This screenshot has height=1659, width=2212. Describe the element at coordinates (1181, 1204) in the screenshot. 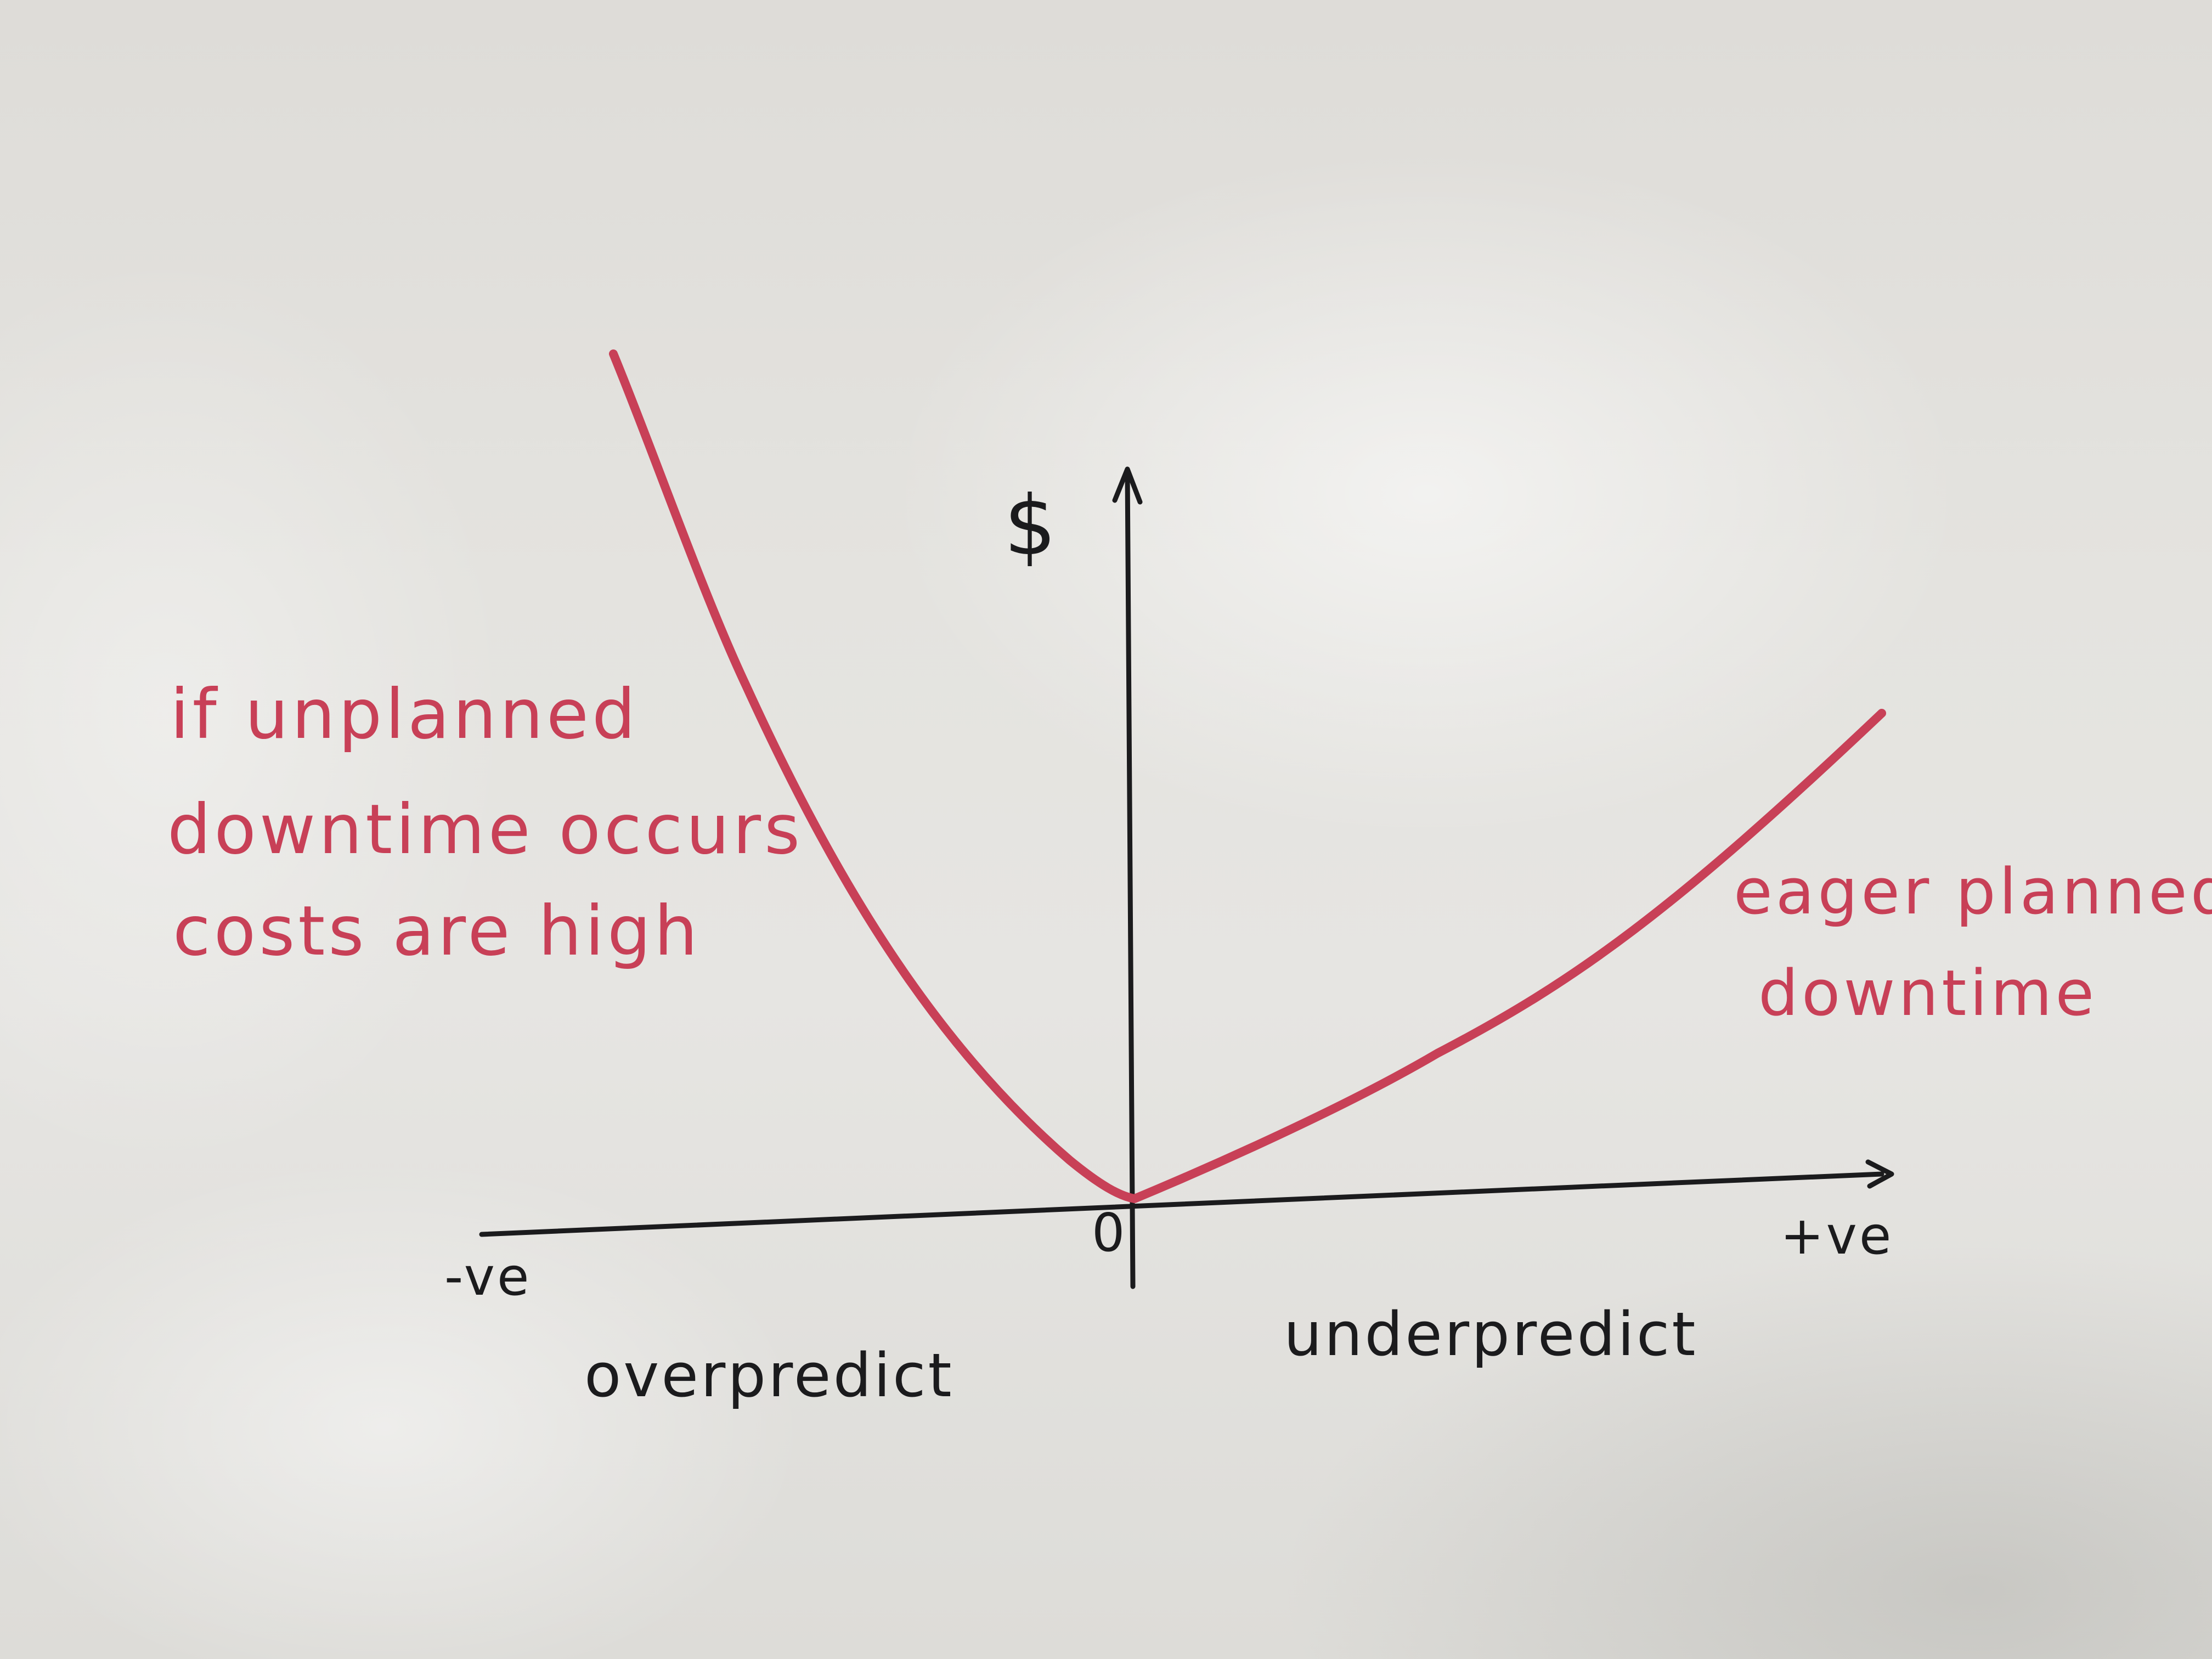

I see `x-axis-line` at that location.